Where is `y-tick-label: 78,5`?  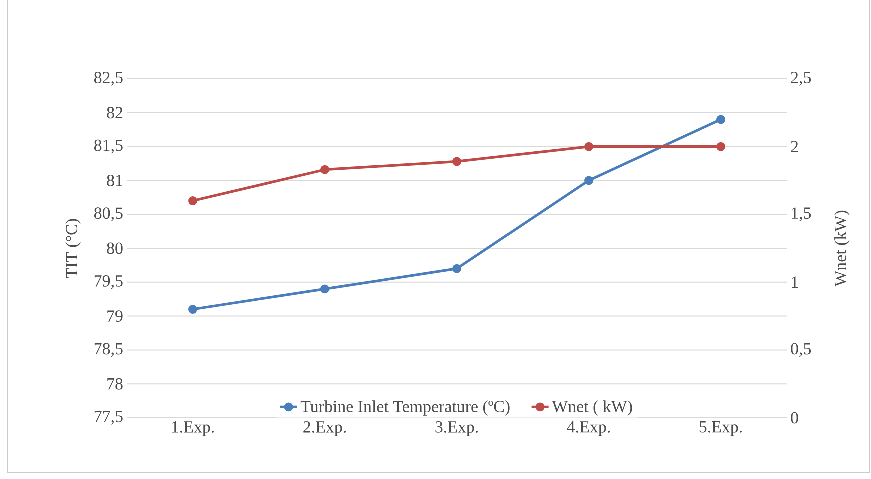
y-tick-label: 78,5 is located at coordinates (108, 350).